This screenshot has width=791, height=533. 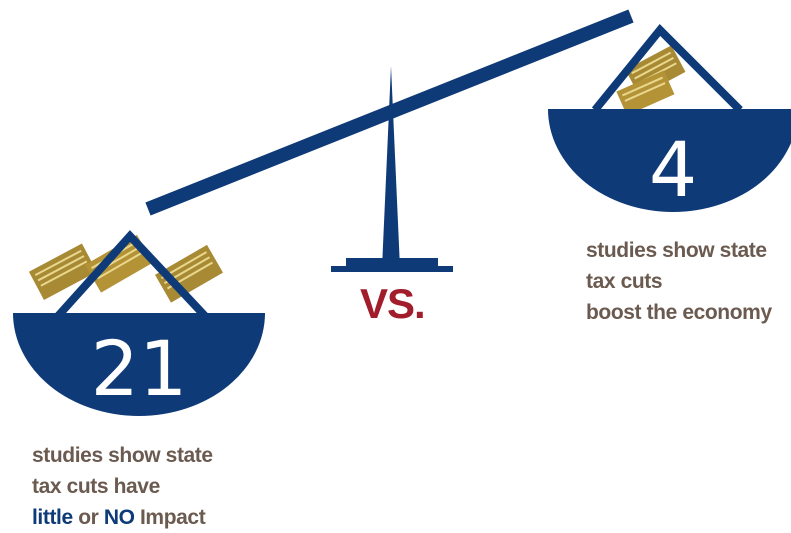 I want to click on right-pan-hanger, so click(x=667, y=68).